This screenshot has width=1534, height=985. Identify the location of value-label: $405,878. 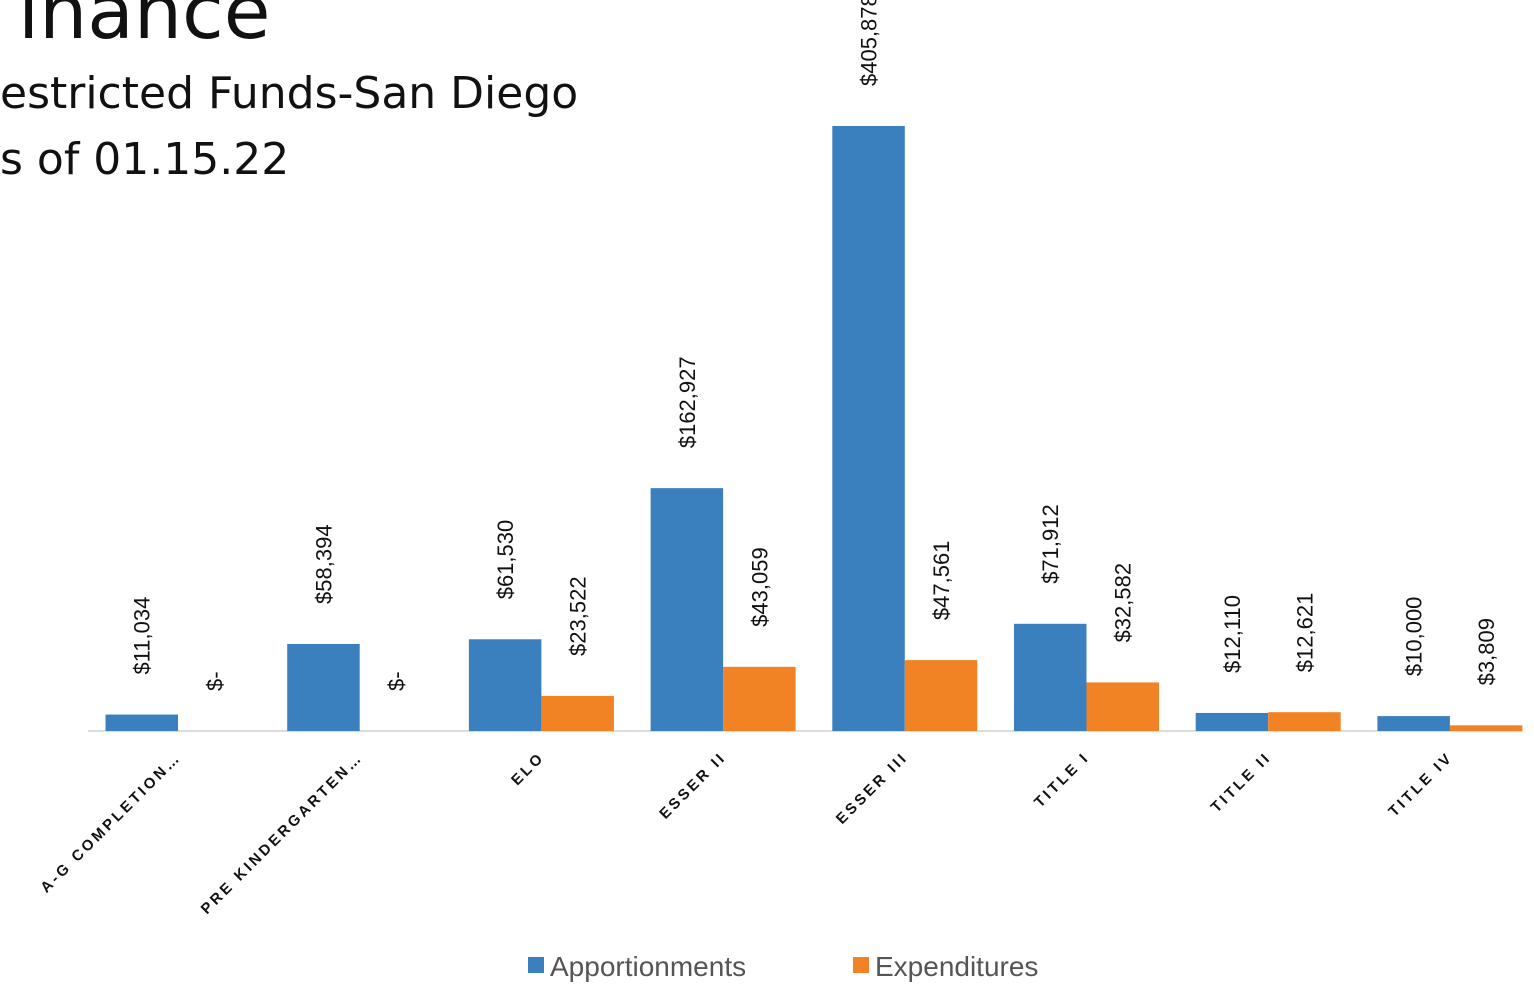
(869, 43).